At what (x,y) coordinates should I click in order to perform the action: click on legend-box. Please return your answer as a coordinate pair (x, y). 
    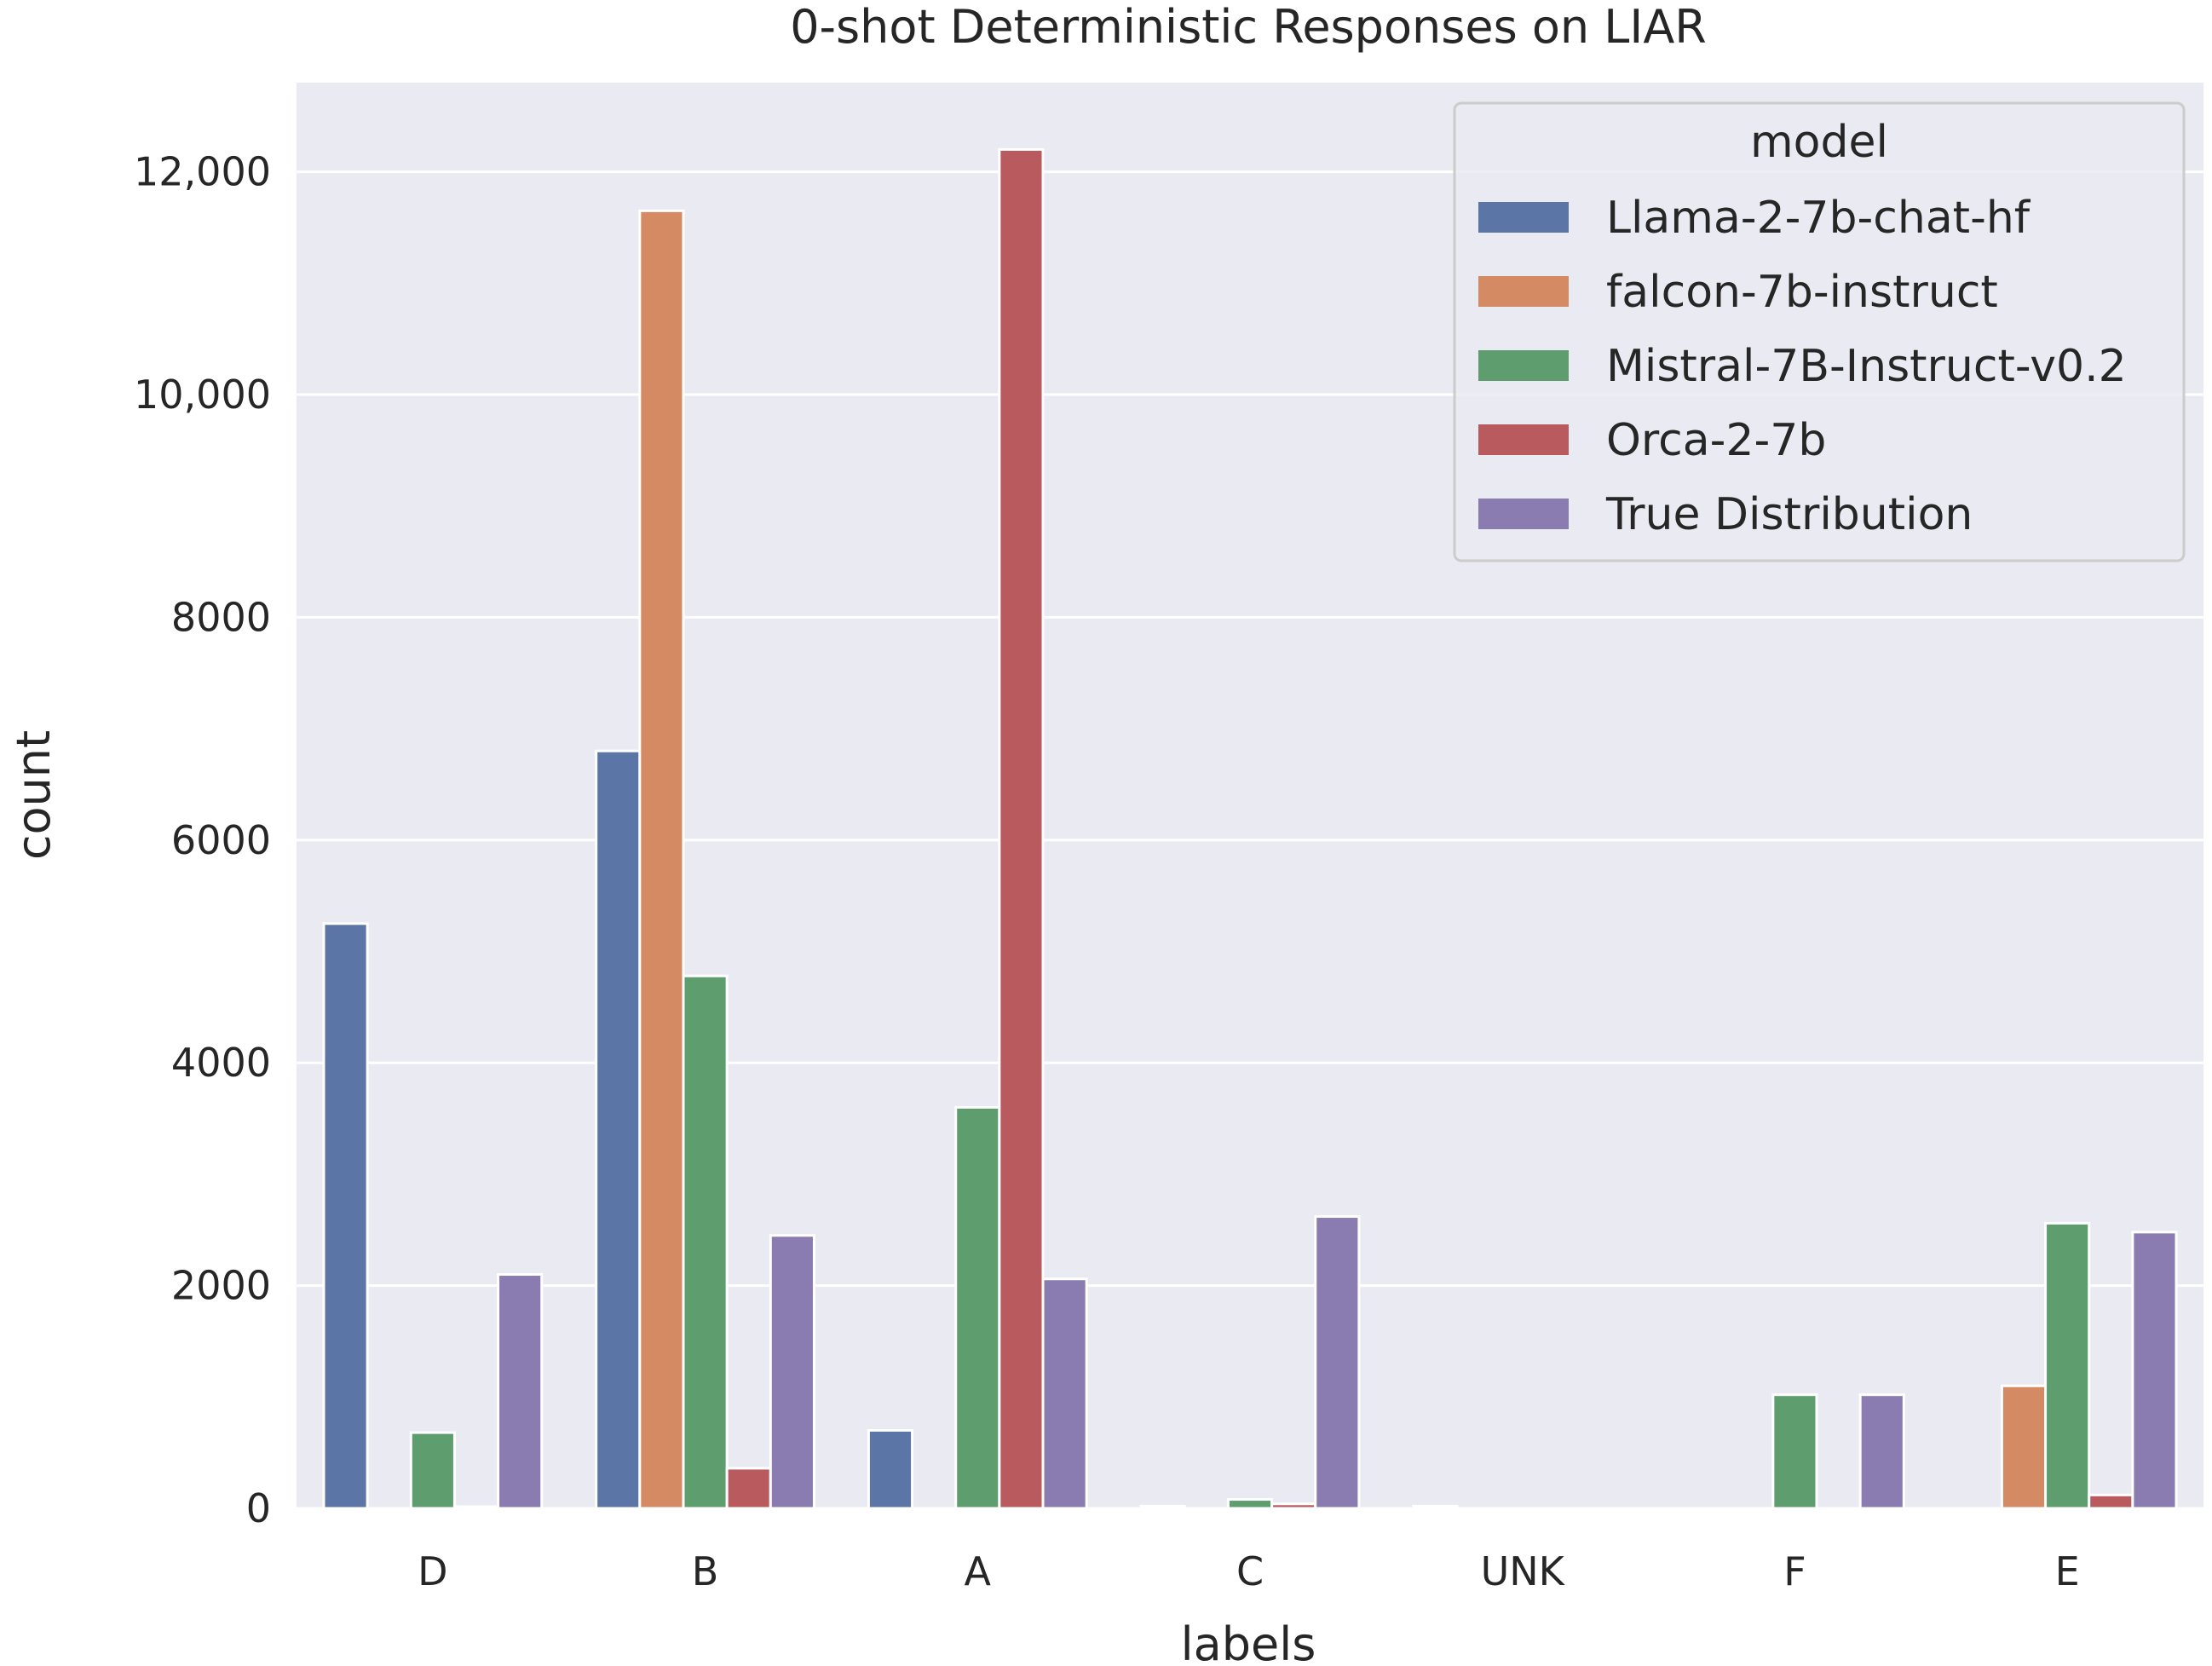
    Looking at the image, I should click on (1819, 331).